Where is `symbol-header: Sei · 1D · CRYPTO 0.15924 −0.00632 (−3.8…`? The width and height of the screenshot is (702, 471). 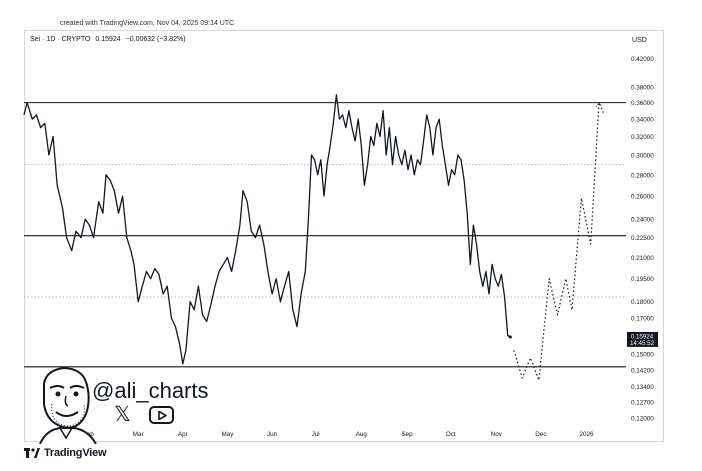
symbol-header: Sei · 1D · CRYPTO 0.15924 −0.00632 (−3.8… is located at coordinates (109, 39).